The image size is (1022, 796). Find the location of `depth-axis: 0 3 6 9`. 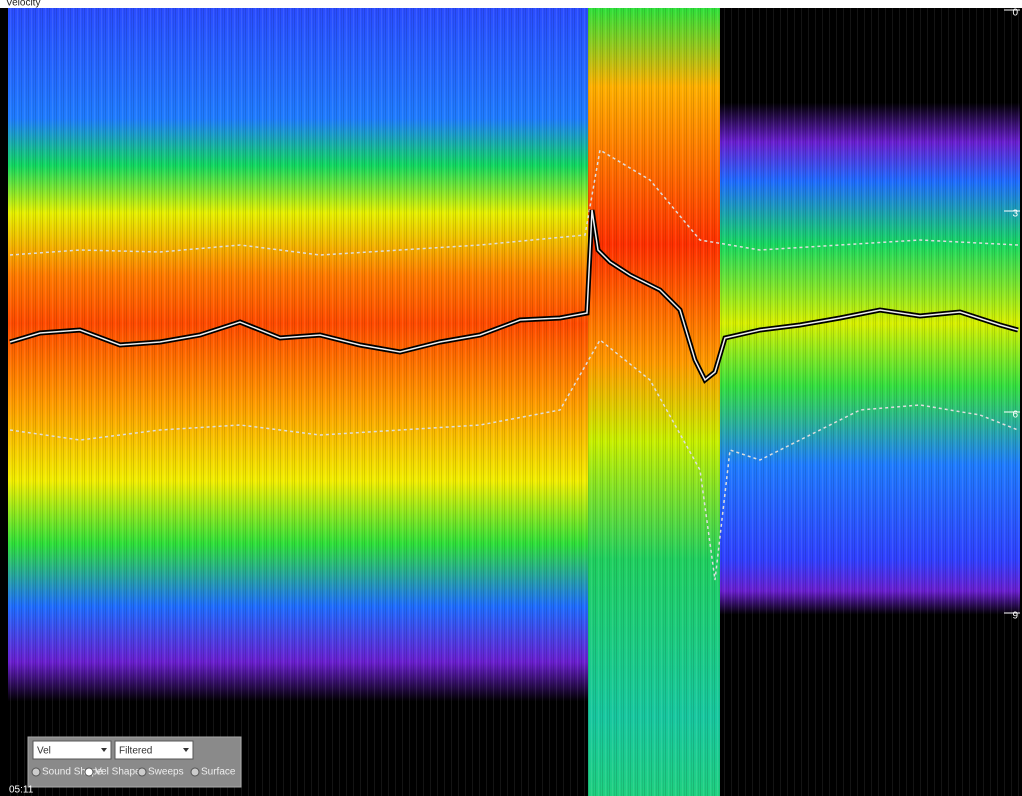

depth-axis: 0 3 6 9 is located at coordinates (1012, 315).